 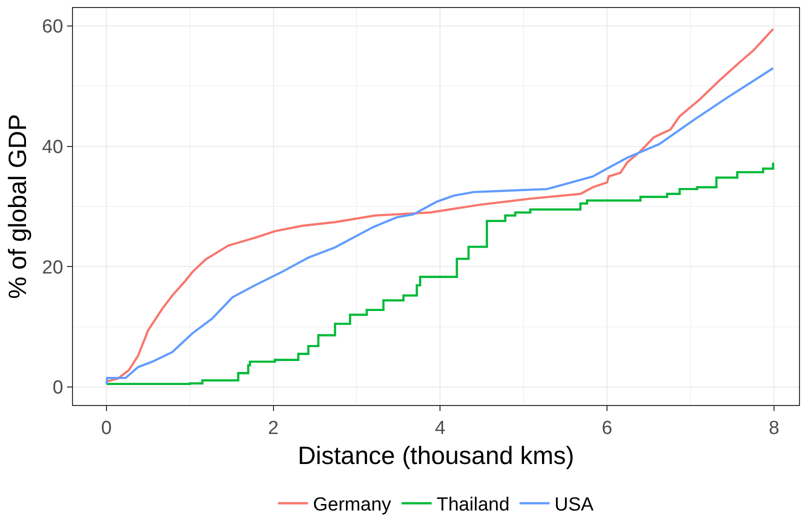 I want to click on x-tick-label: 0, so click(x=106, y=428).